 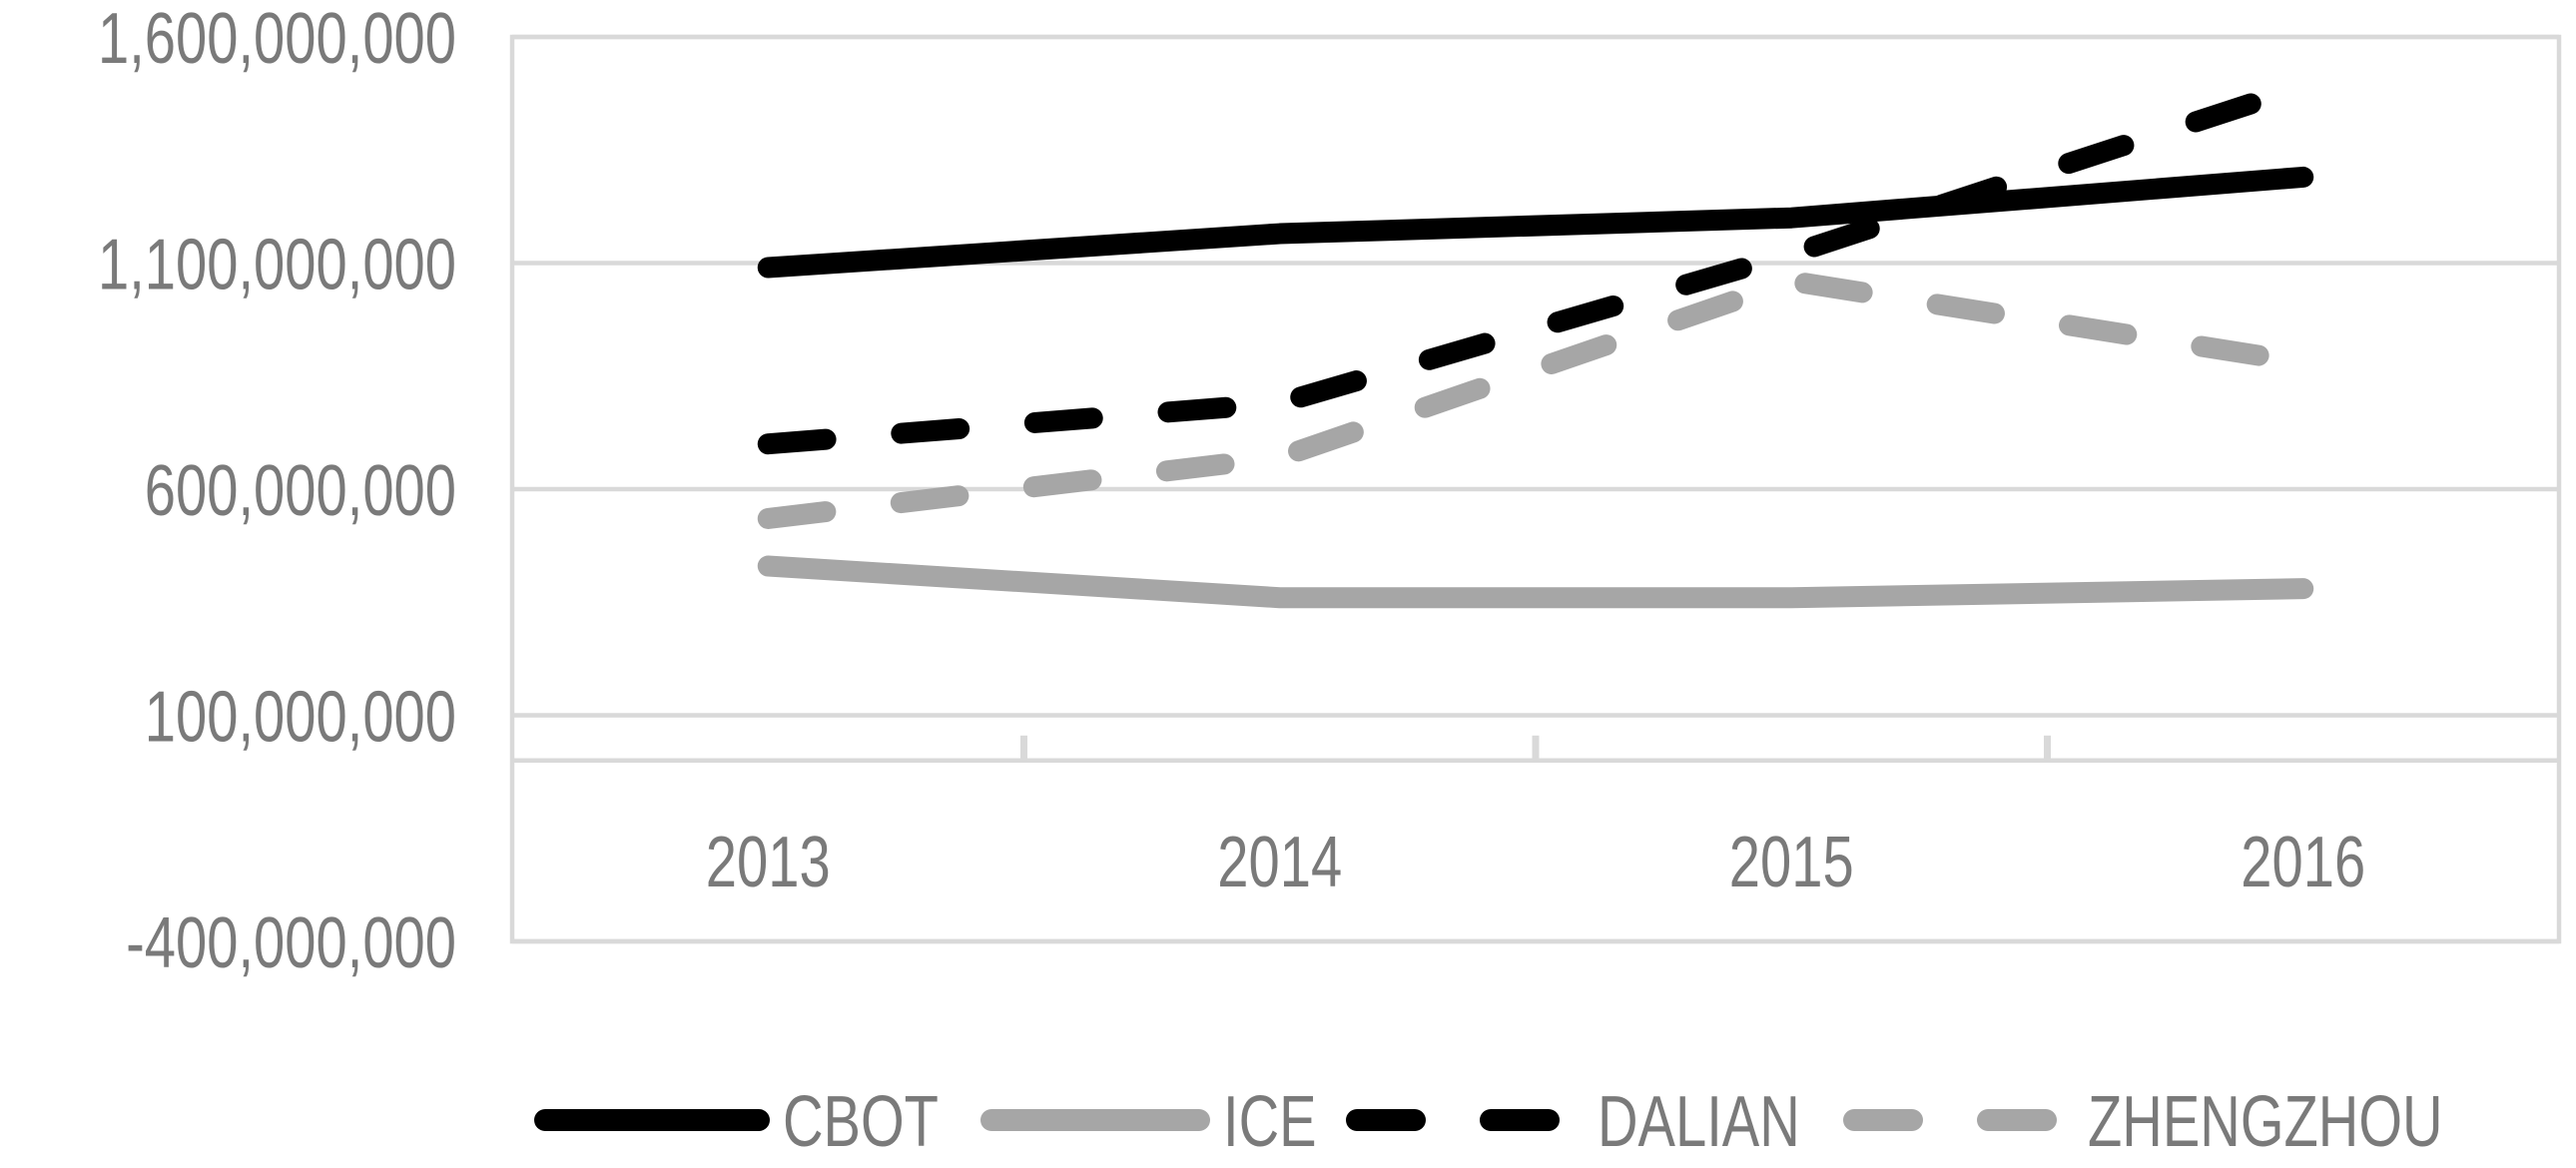 I want to click on x-axis-ticks, so click(x=1536, y=748).